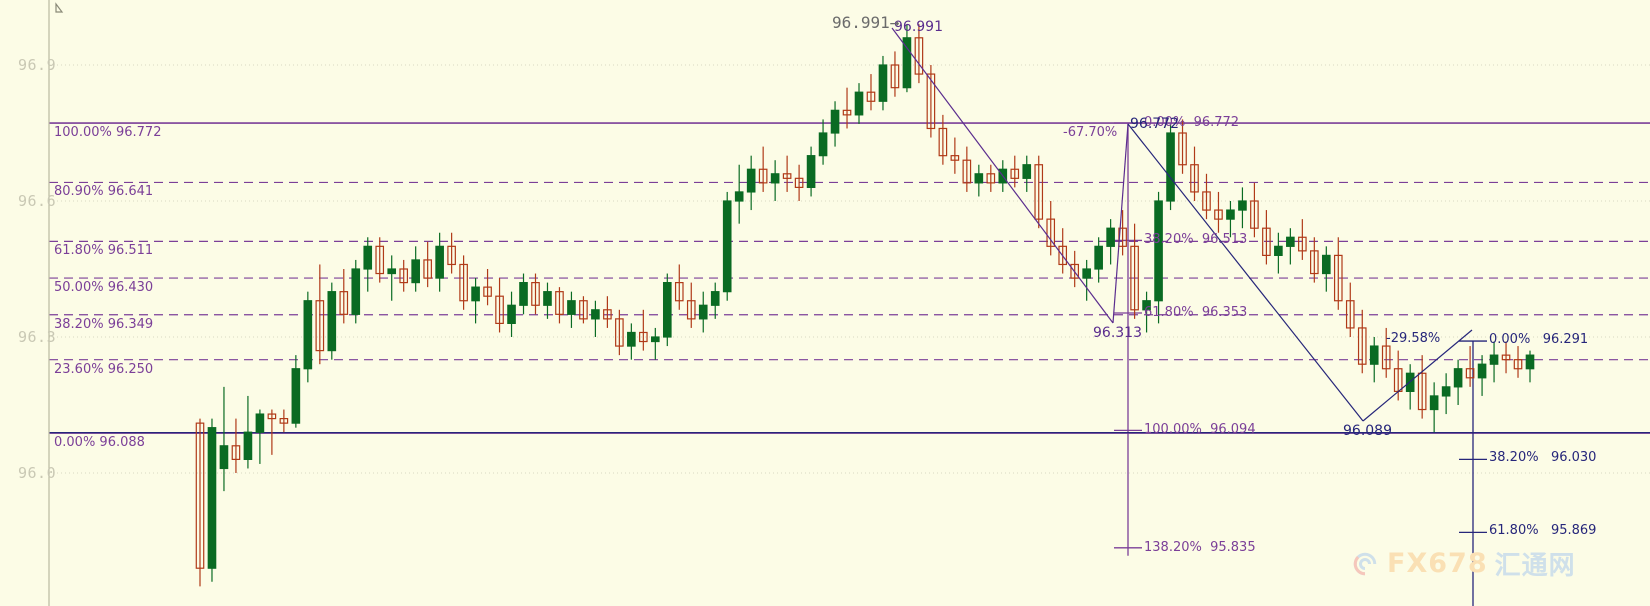 This screenshot has width=1650, height=606. What do you see at coordinates (1117, 333) in the screenshot?
I see `swing-label-96-313: 96.313` at bounding box center [1117, 333].